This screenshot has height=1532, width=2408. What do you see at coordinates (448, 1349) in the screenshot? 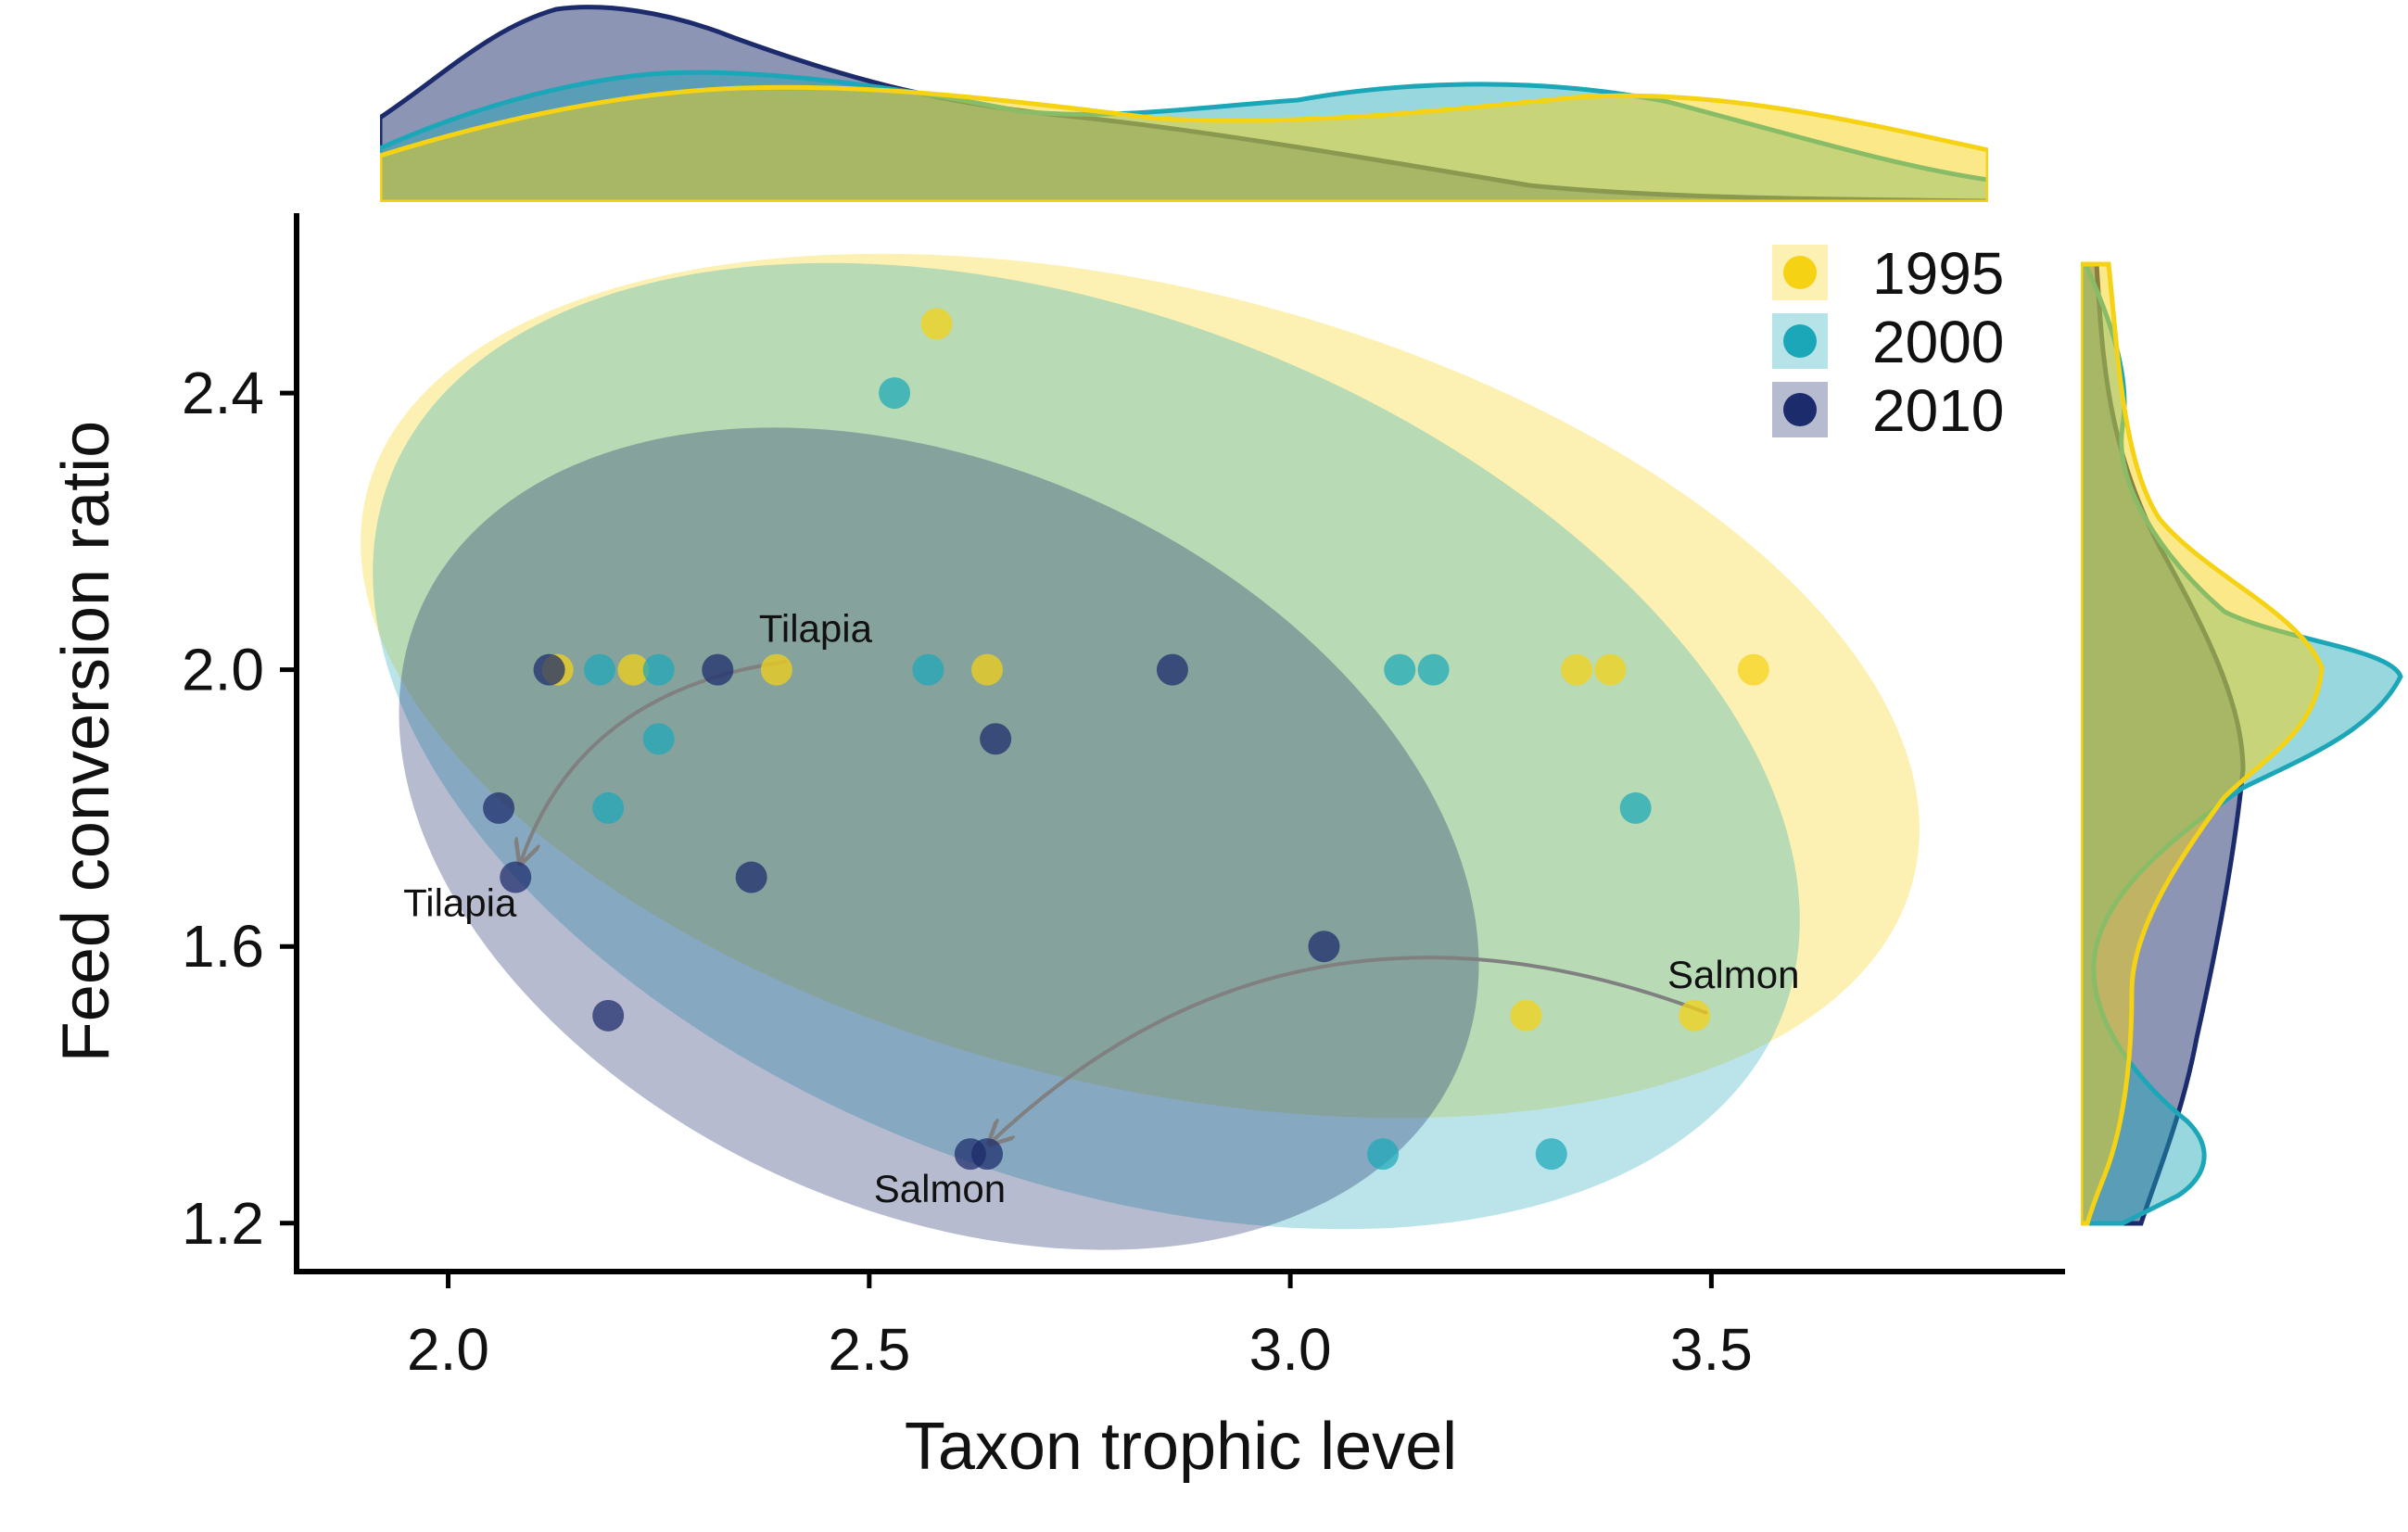
I see `x-tick-label-0: 2.0` at bounding box center [448, 1349].